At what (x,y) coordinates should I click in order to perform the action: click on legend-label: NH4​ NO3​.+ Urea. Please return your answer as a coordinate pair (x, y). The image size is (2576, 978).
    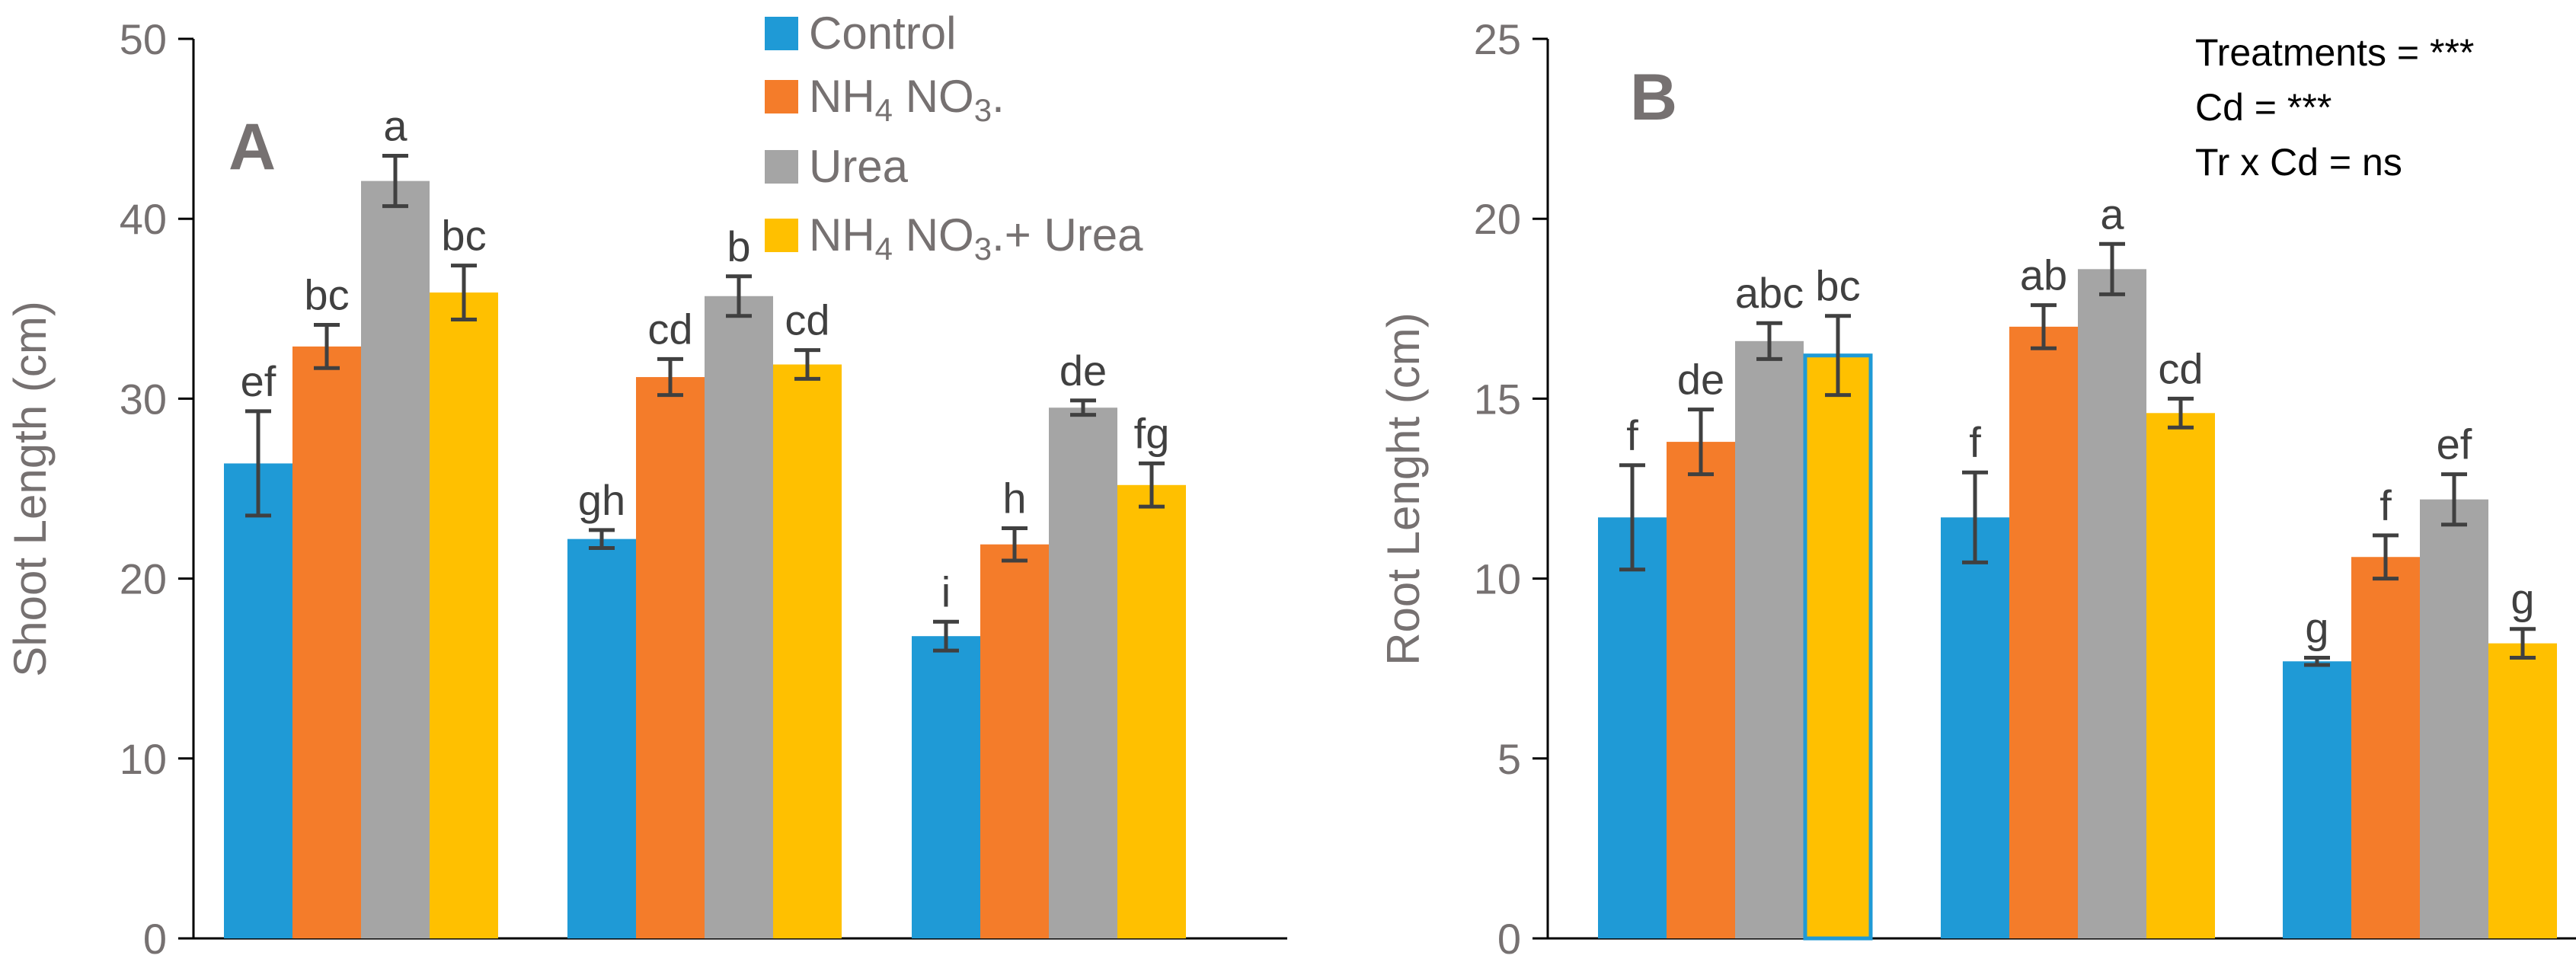
    Looking at the image, I should click on (976, 238).